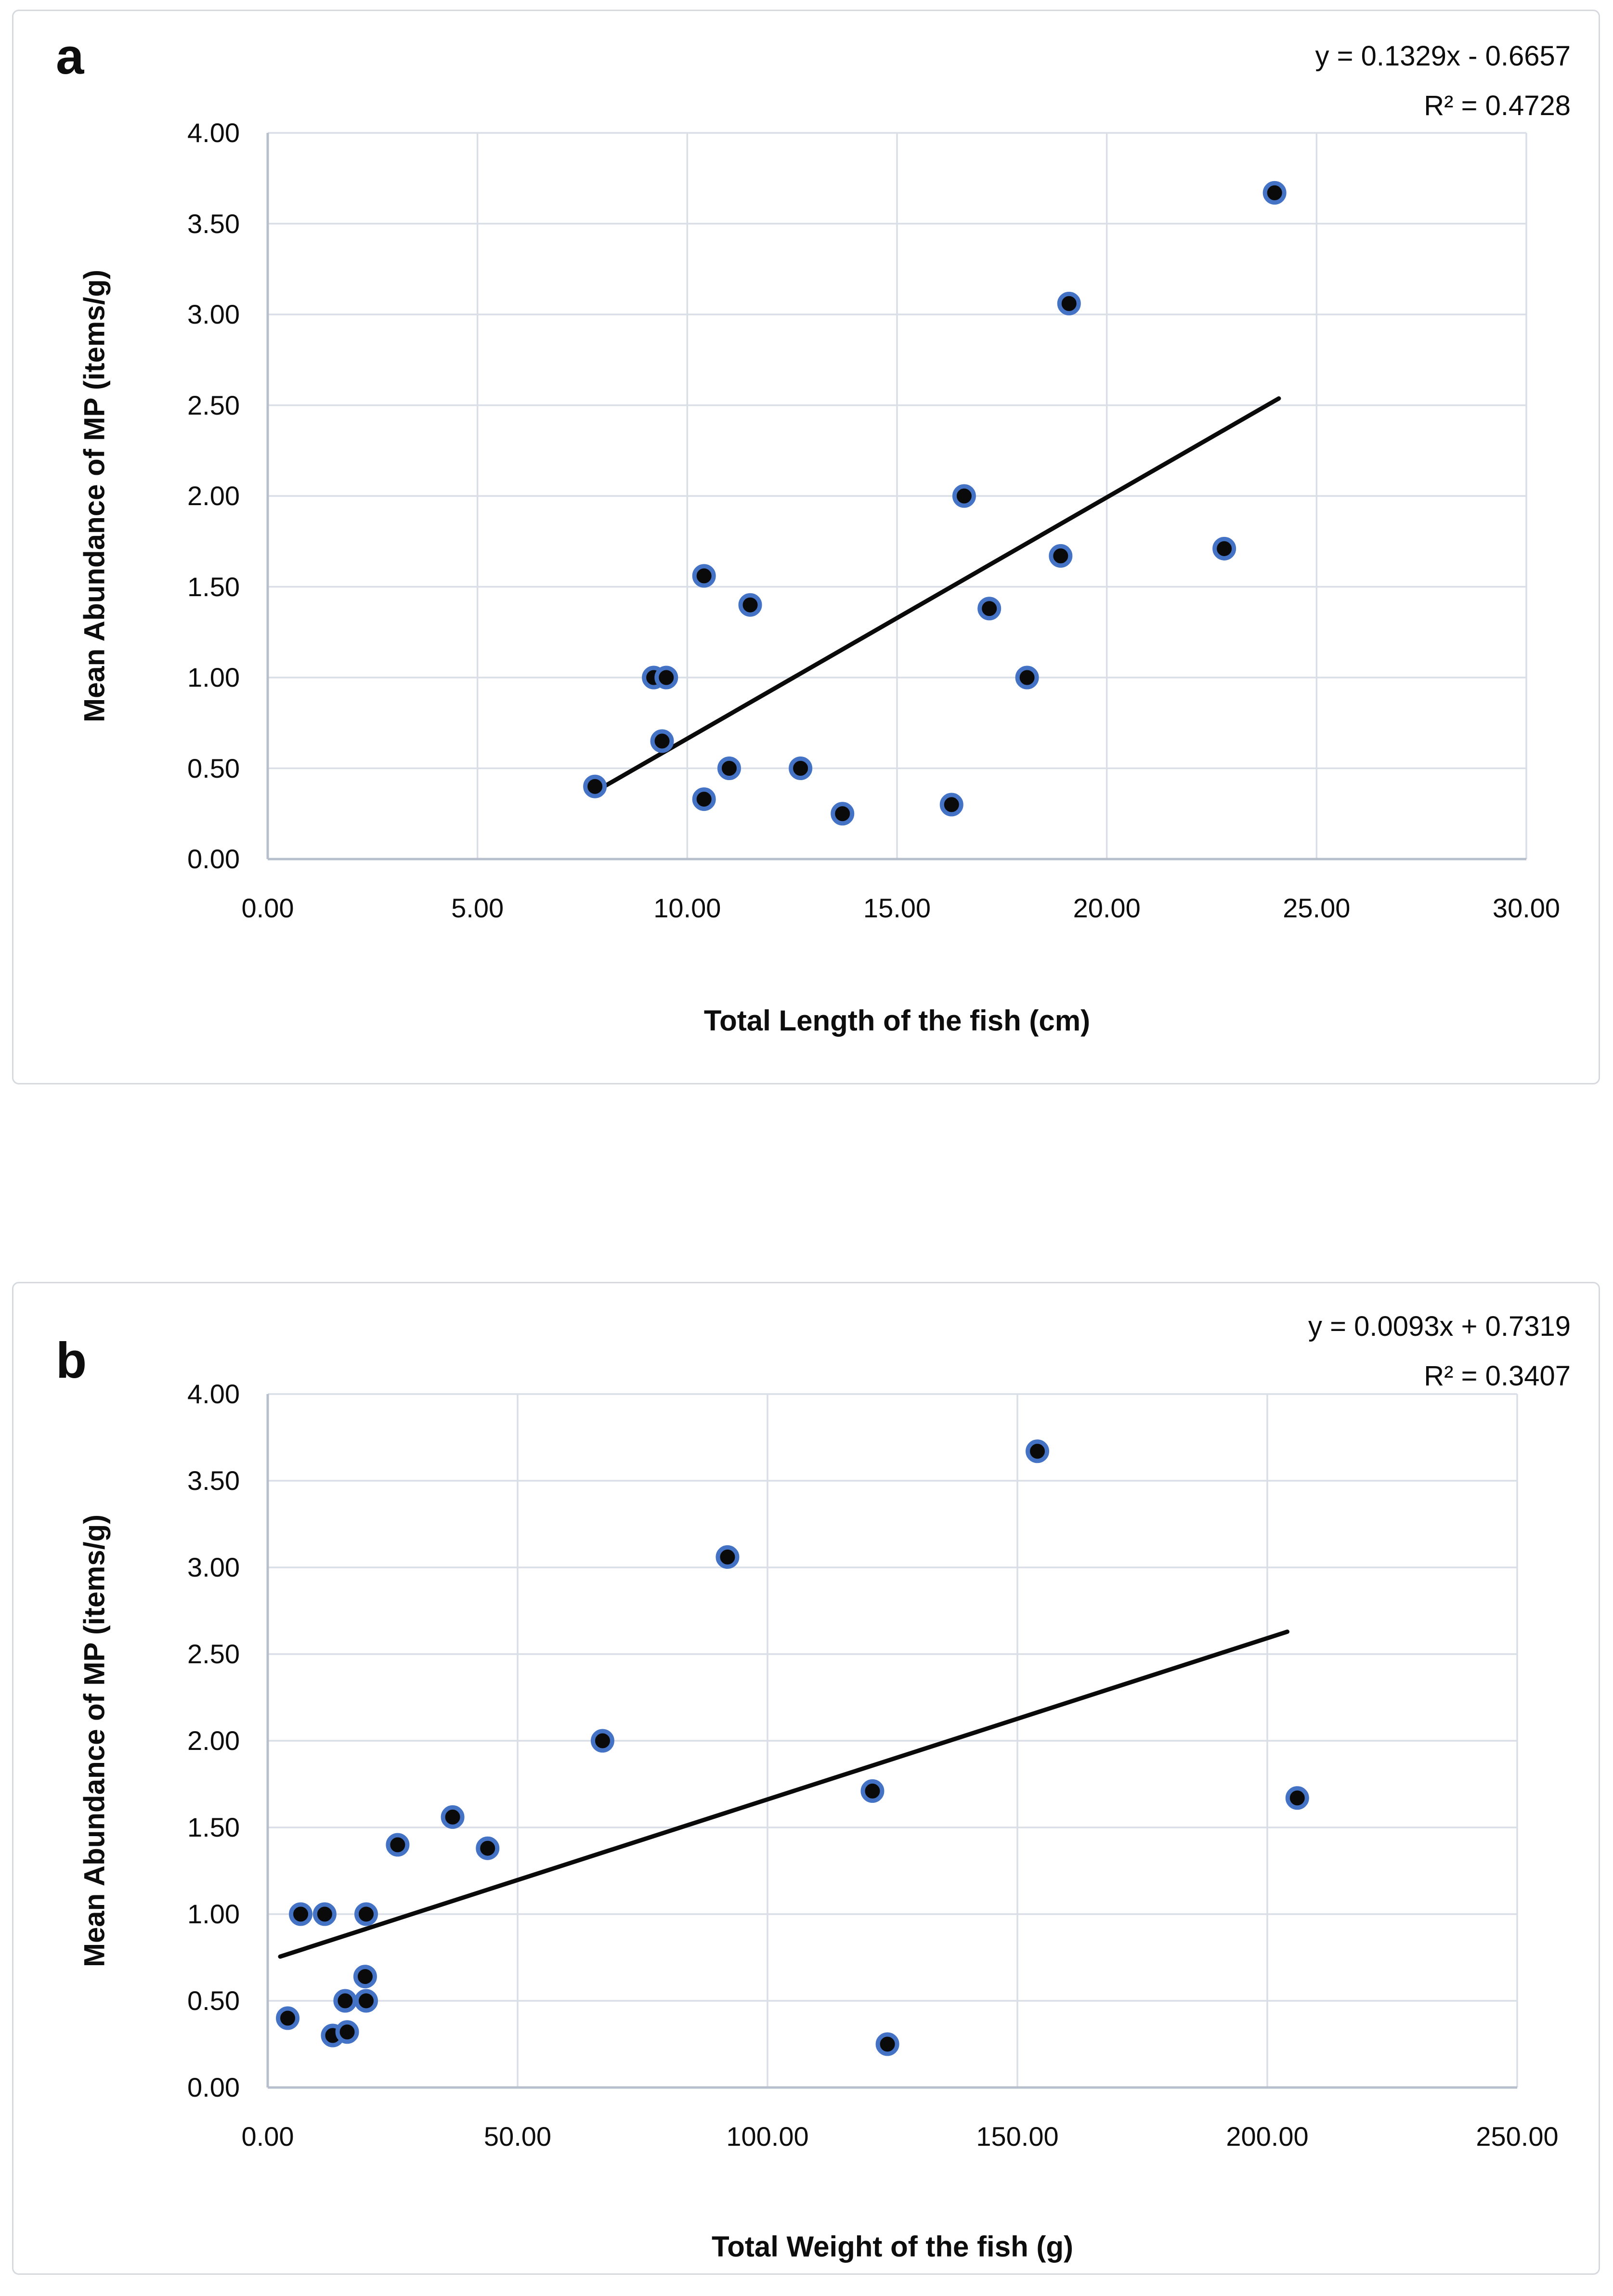  What do you see at coordinates (517, 2136) in the screenshot?
I see `x-tick-label: 50.00` at bounding box center [517, 2136].